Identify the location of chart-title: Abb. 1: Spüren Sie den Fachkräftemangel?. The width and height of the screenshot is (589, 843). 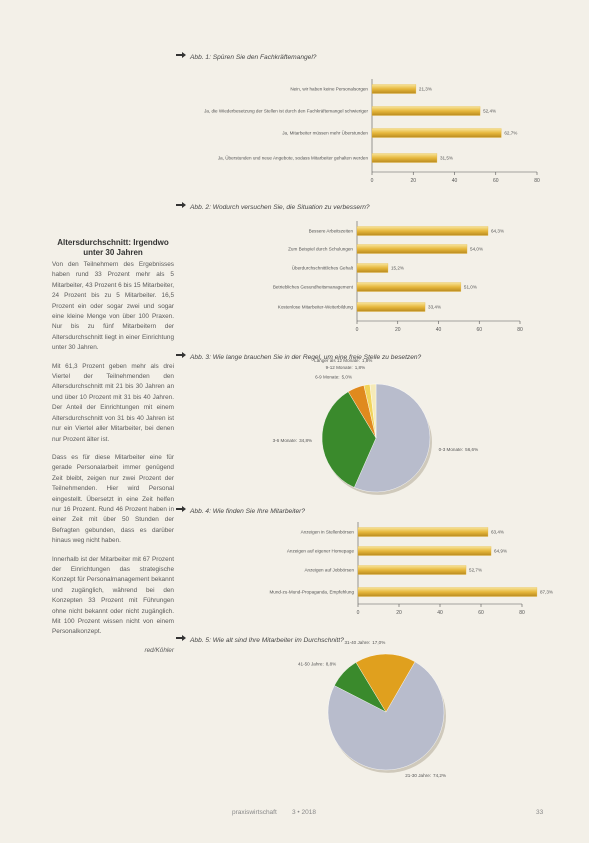
(253, 57).